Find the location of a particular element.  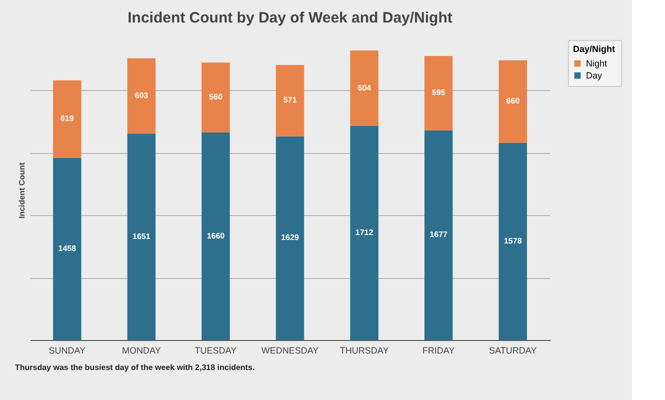

data-label: 1578 is located at coordinates (513, 241).